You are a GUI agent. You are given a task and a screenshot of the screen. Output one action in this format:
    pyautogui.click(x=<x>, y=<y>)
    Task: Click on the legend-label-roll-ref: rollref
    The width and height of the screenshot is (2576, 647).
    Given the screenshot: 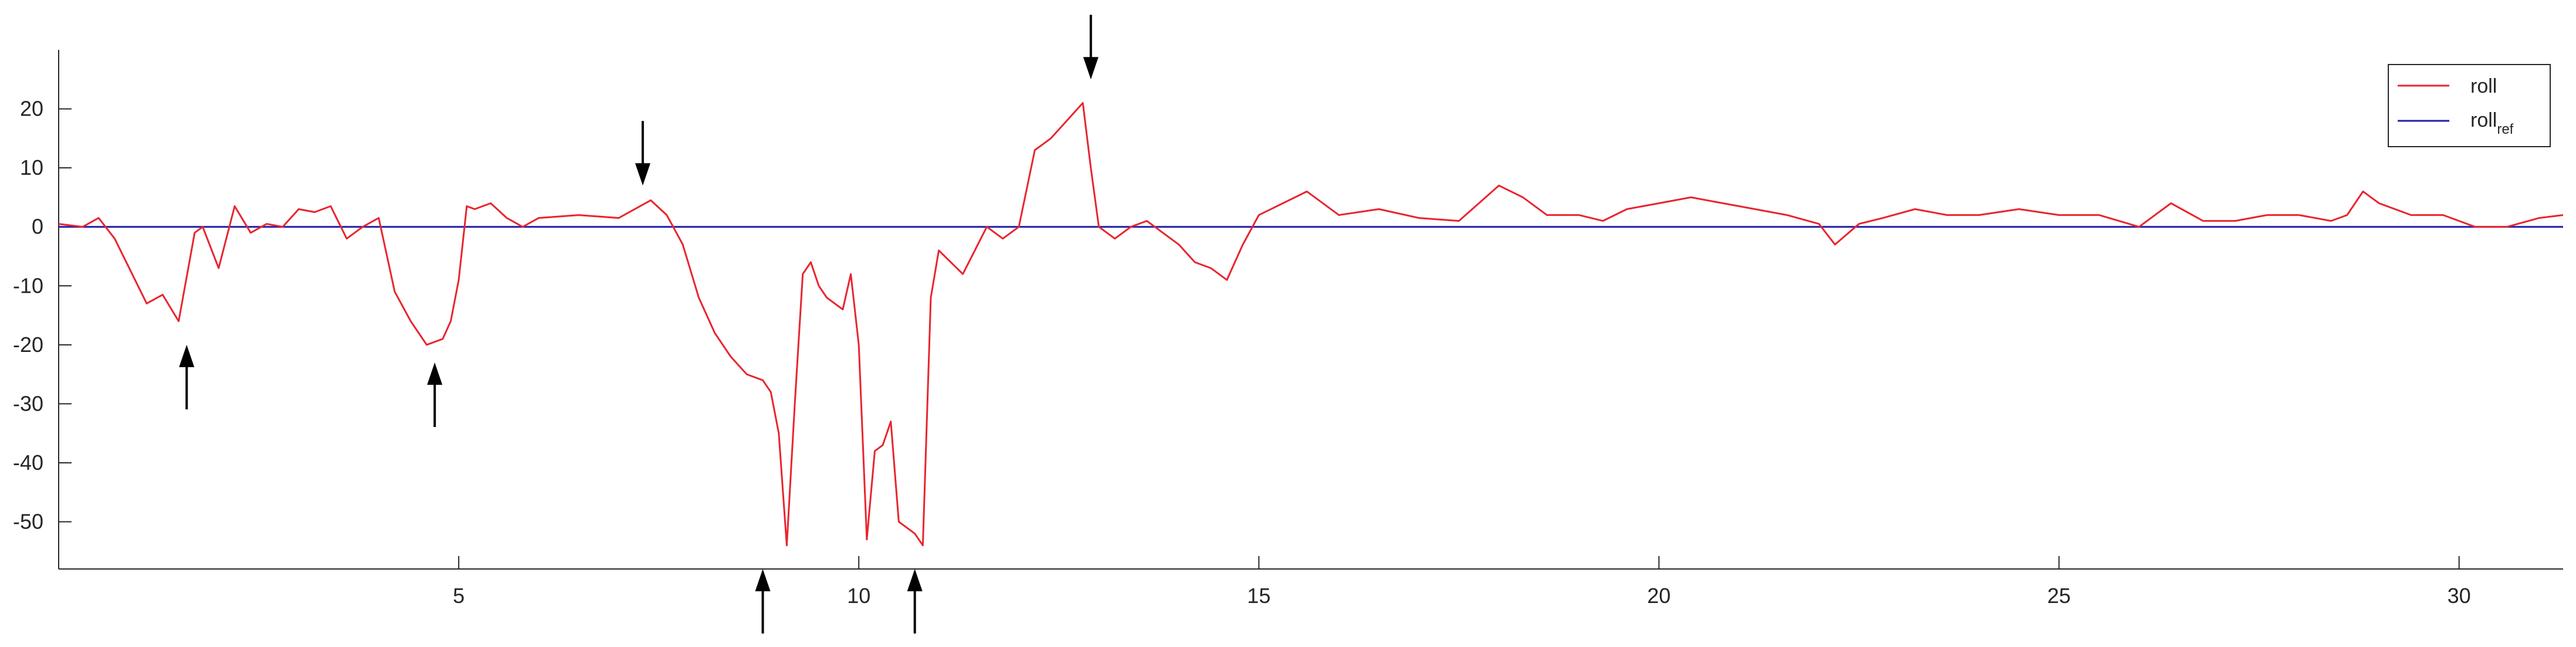 What is the action you would take?
    pyautogui.click(x=2492, y=123)
    